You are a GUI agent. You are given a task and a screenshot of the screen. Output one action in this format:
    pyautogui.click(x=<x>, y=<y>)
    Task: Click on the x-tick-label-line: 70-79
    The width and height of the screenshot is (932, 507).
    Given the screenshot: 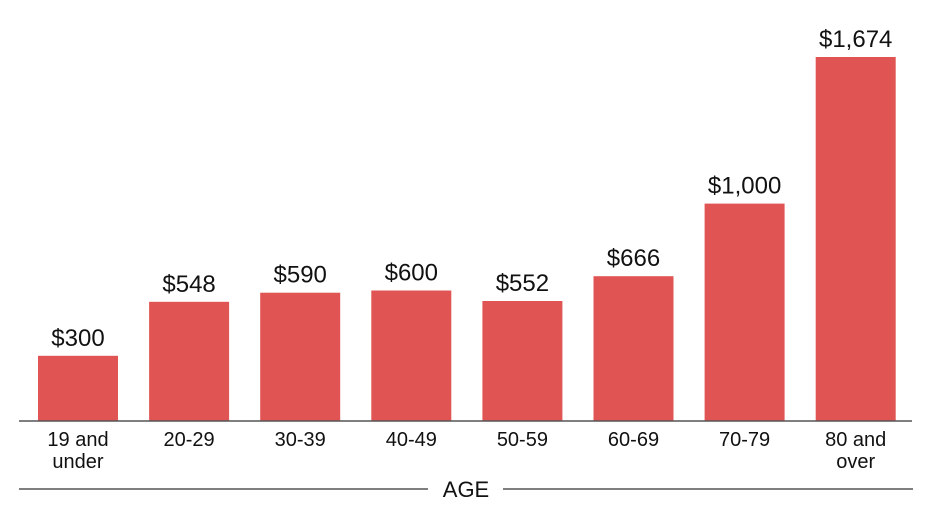 What is the action you would take?
    pyautogui.click(x=744, y=440)
    